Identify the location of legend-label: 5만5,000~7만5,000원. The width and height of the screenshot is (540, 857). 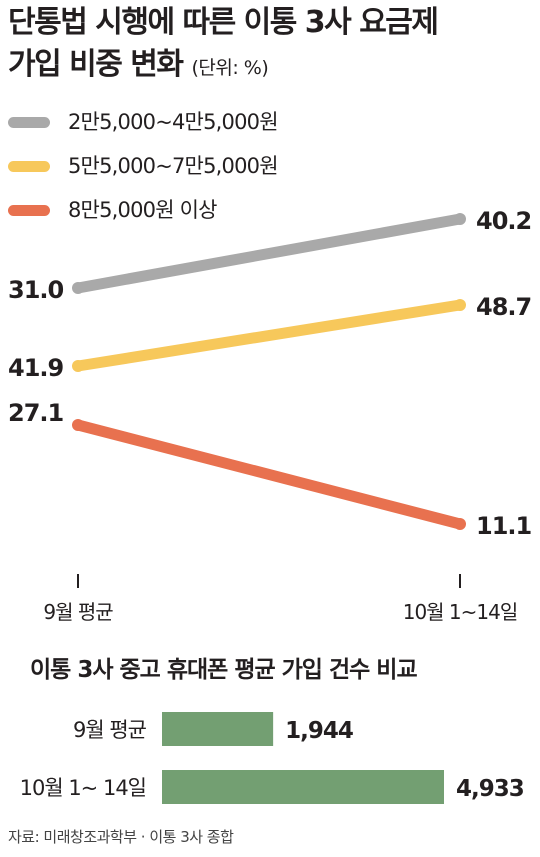
(173, 166).